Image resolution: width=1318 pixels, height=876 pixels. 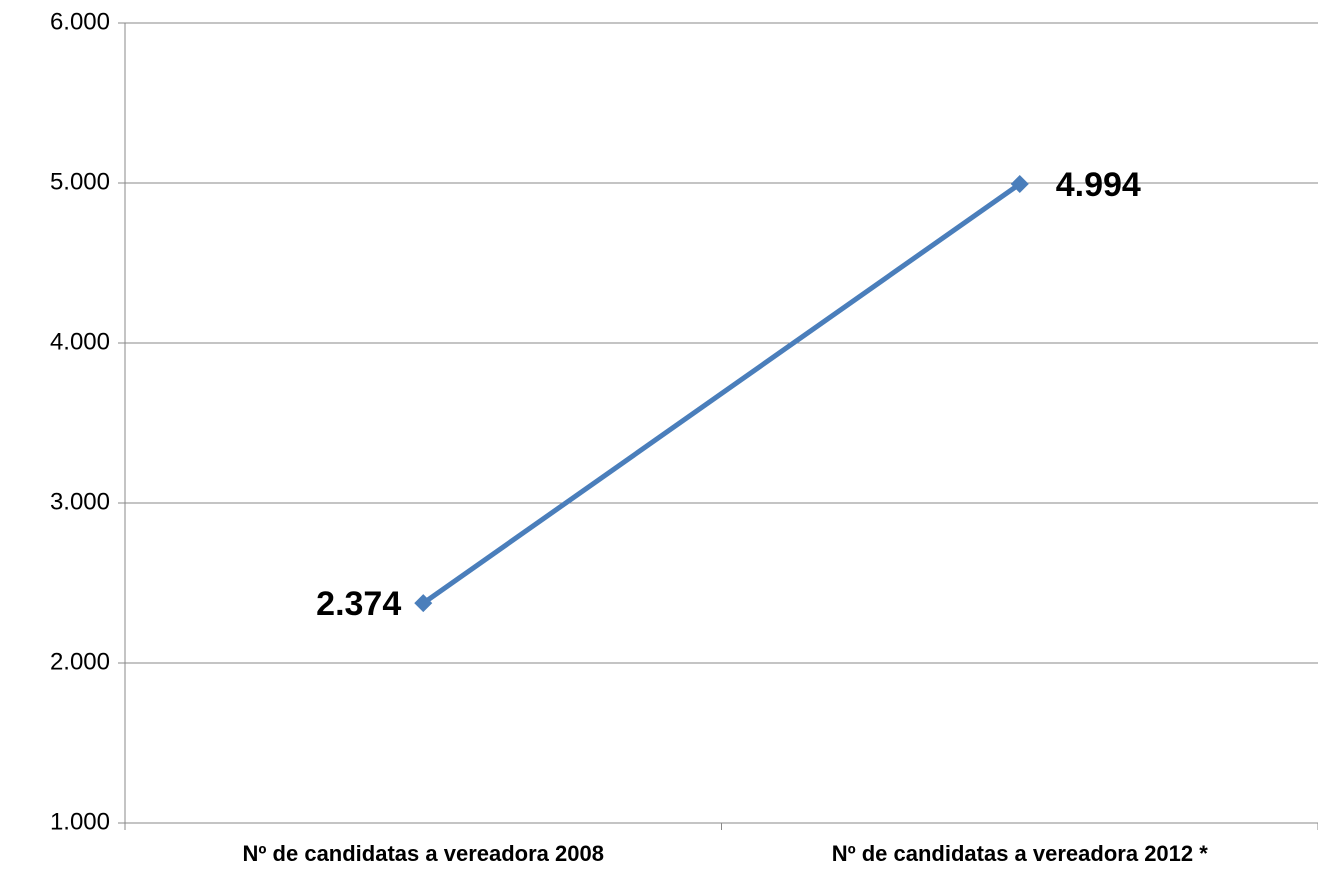 What do you see at coordinates (1098, 185) in the screenshot?
I see `data-label: 4.994` at bounding box center [1098, 185].